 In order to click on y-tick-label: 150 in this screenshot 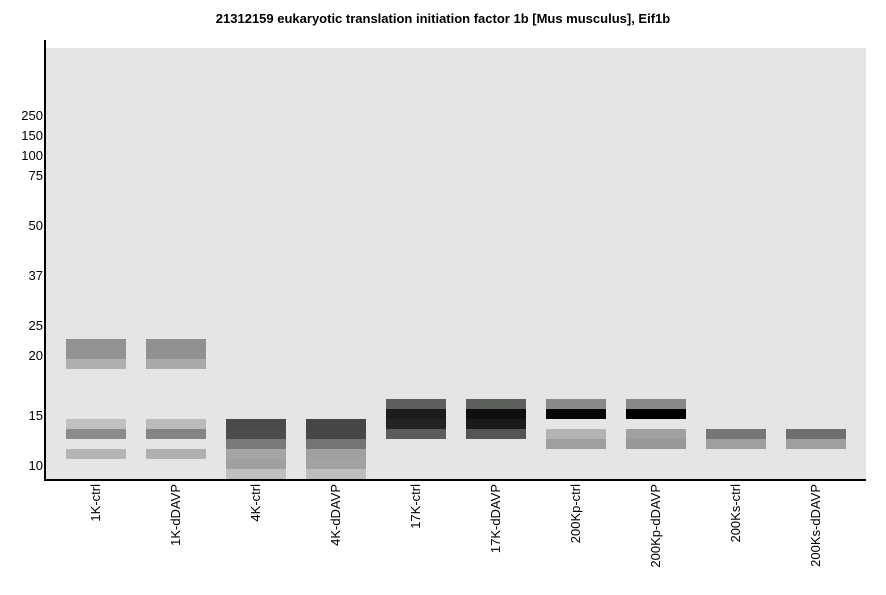, I will do `click(32, 135)`.